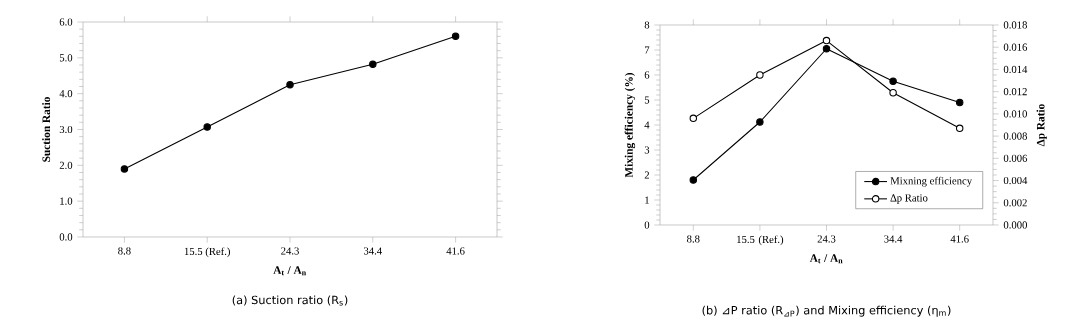 Image resolution: width=1091 pixels, height=331 pixels. Describe the element at coordinates (647, 100) in the screenshot. I see `y-tick-label: 5` at that location.